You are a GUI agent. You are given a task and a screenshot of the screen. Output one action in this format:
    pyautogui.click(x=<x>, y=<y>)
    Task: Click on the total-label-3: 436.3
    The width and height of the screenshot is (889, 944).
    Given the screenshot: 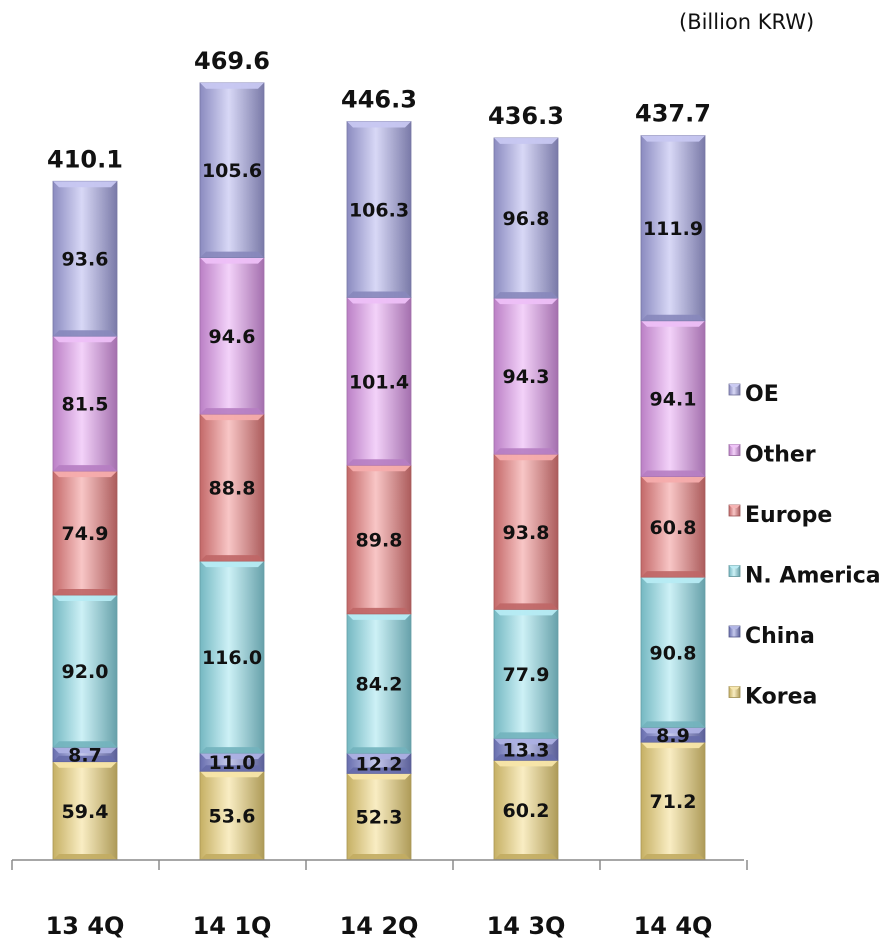 What is the action you would take?
    pyautogui.click(x=526, y=116)
    